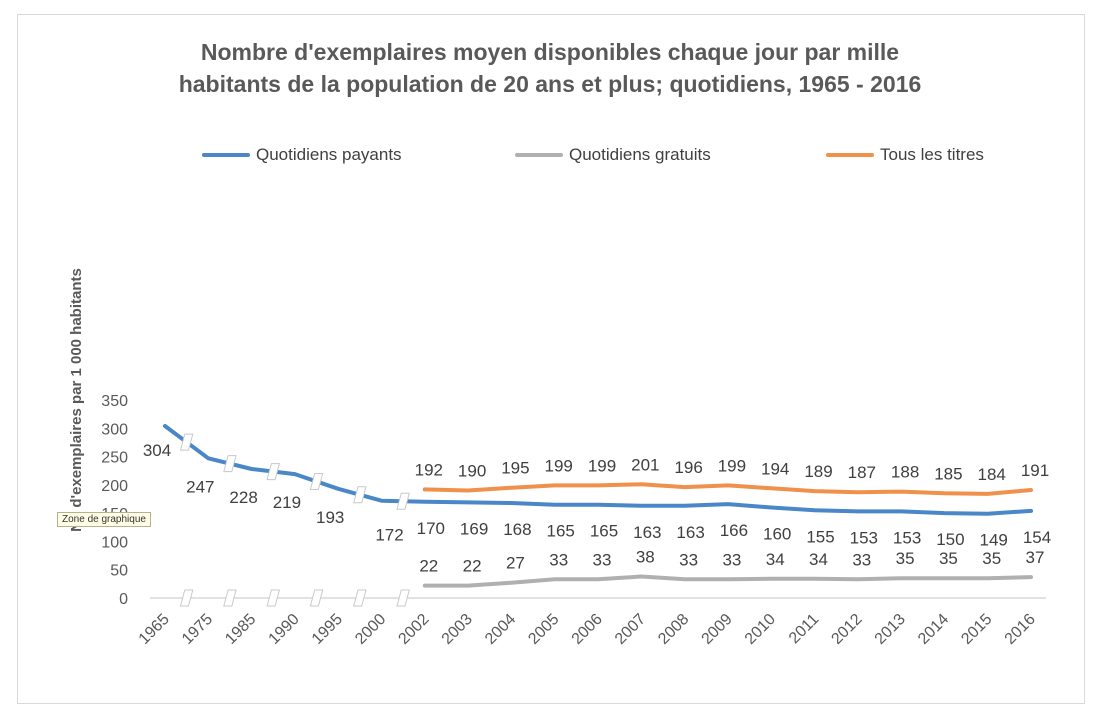 This screenshot has width=1100, height=720. Describe the element at coordinates (157, 450) in the screenshot. I see `data-label-paid: 304` at that location.